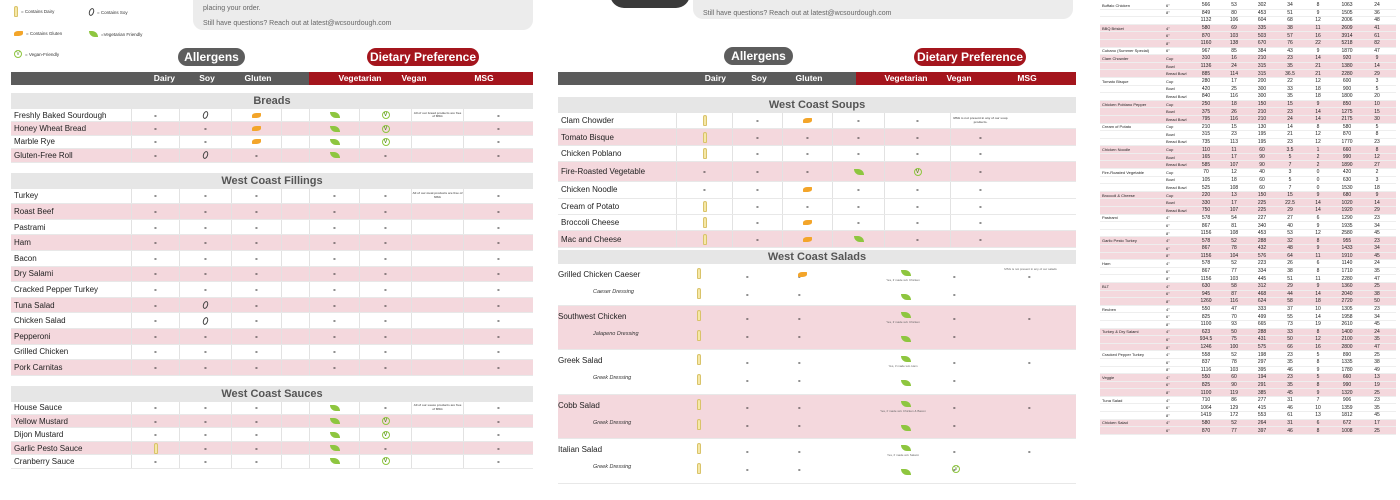  I want to click on nutrition-value: 1320, so click(1347, 392).